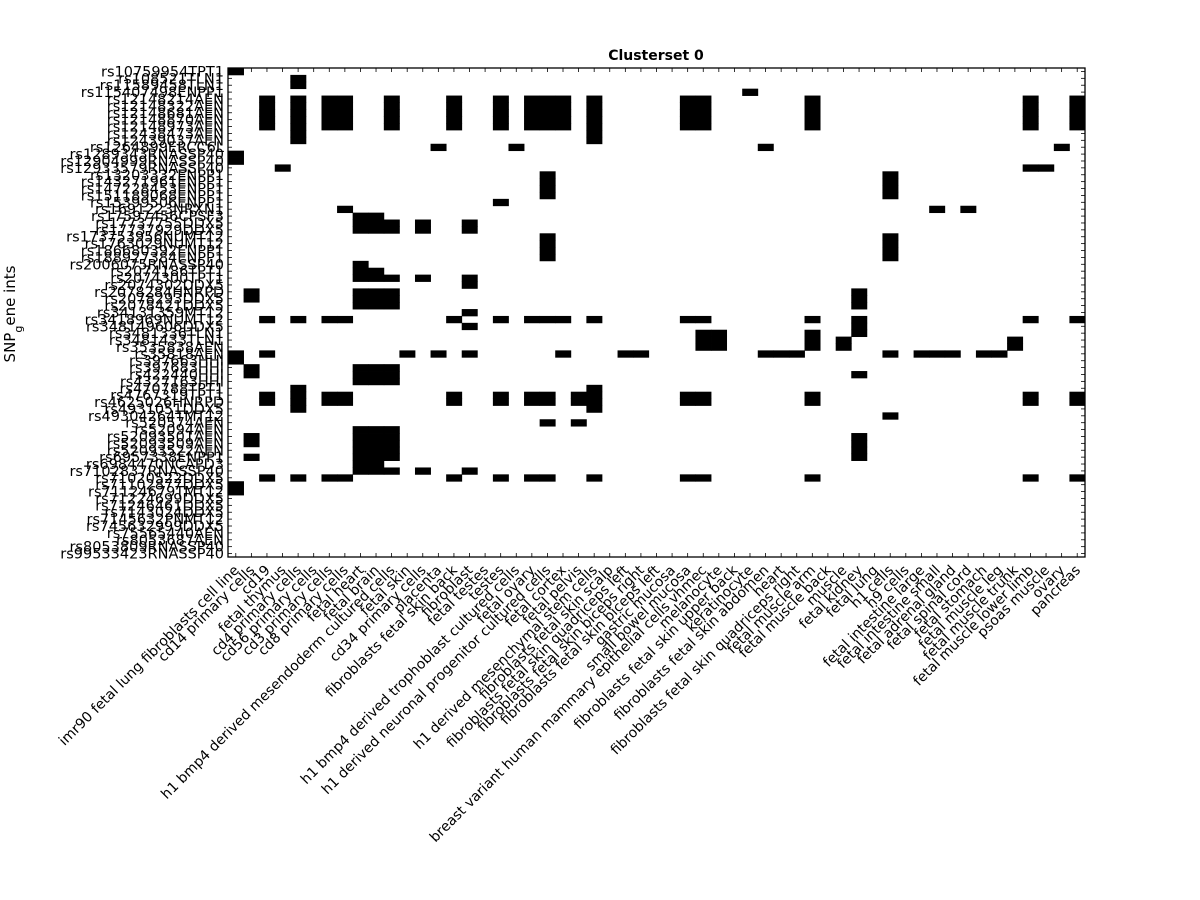 The width and height of the screenshot is (1200, 900). What do you see at coordinates (159, 499) in the screenshot?
I see `y-tick-label: rs71224699DDX5` at bounding box center [159, 499].